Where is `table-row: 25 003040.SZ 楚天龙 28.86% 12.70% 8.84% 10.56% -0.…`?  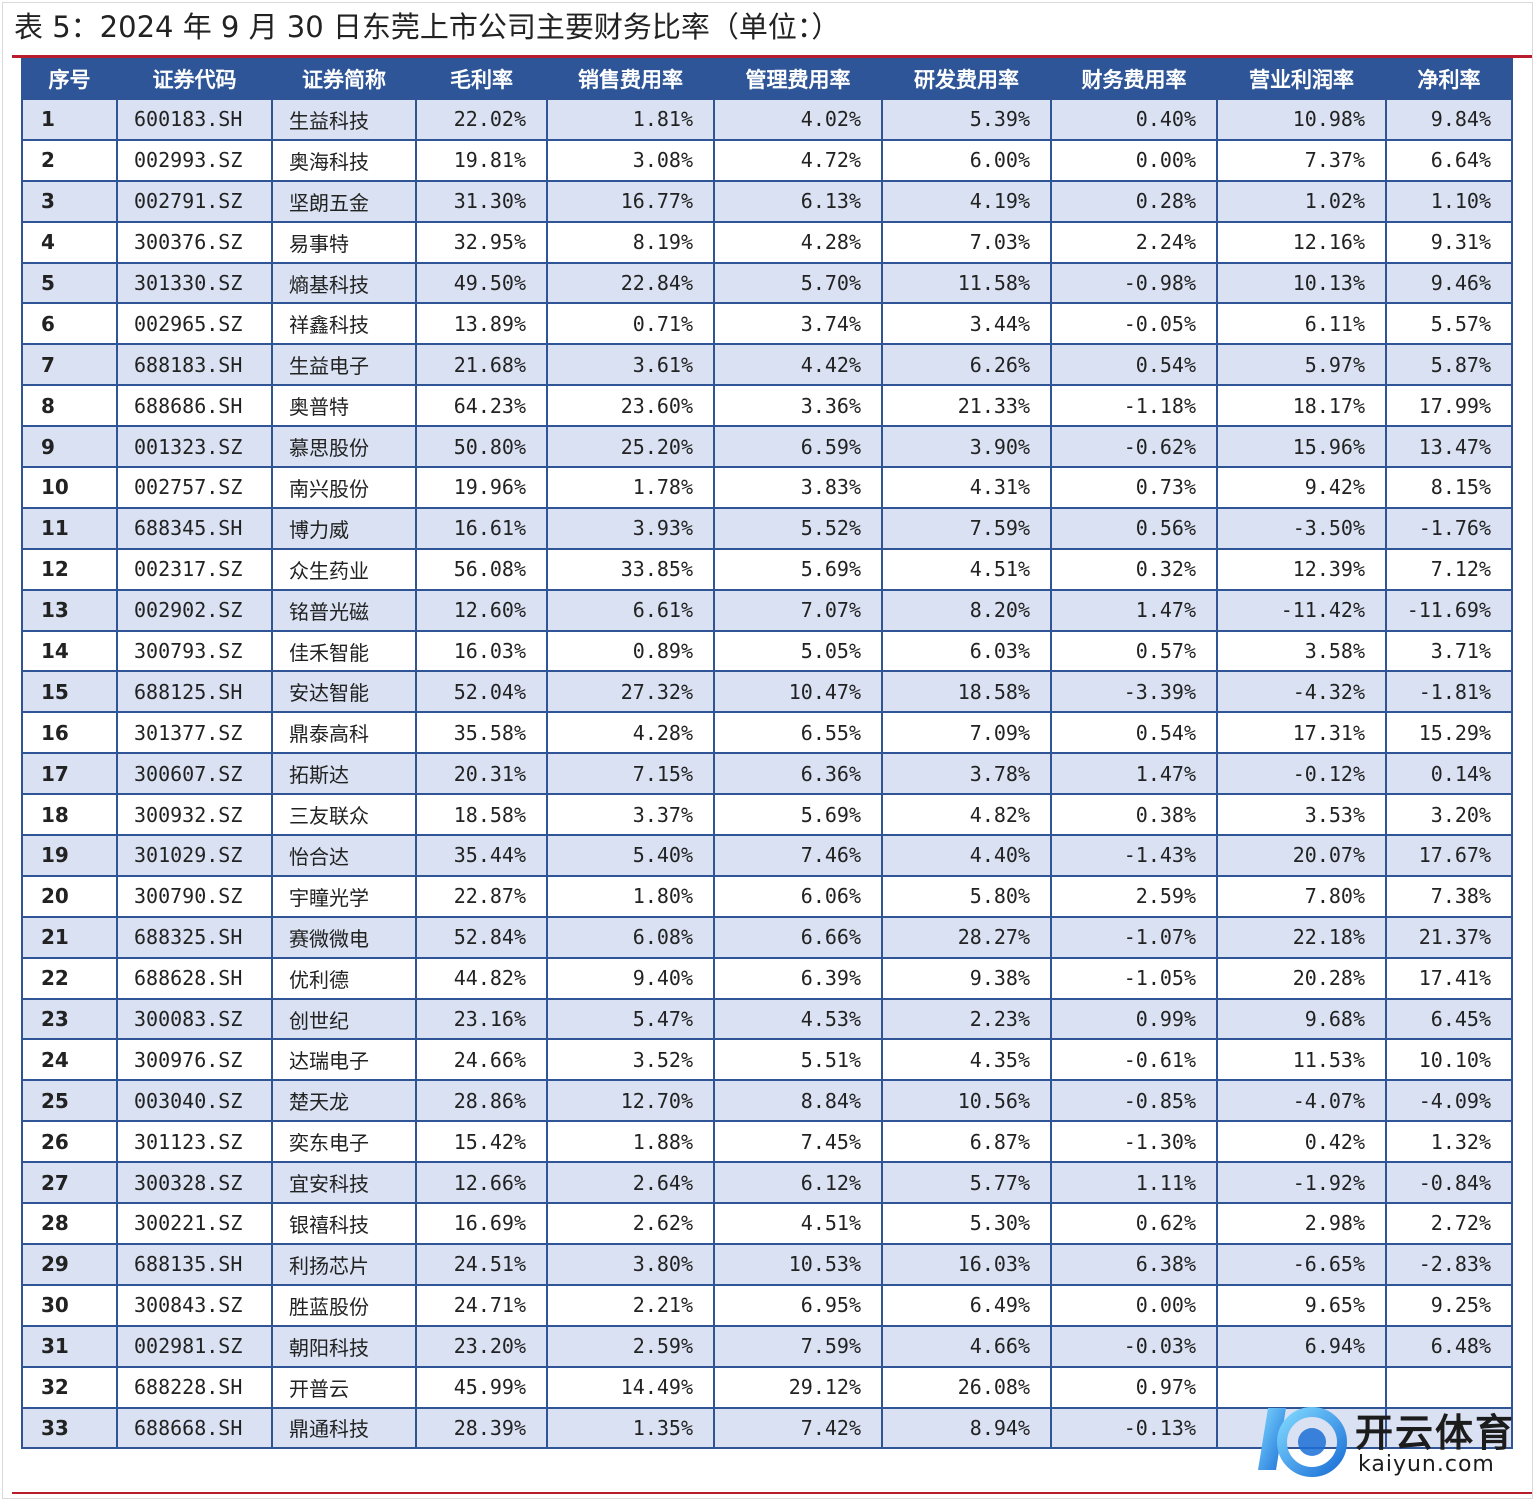
table-row: 25 003040.SZ 楚天龙 28.86% 12.70% 8.84% 10.56% -0.… is located at coordinates (767, 1101).